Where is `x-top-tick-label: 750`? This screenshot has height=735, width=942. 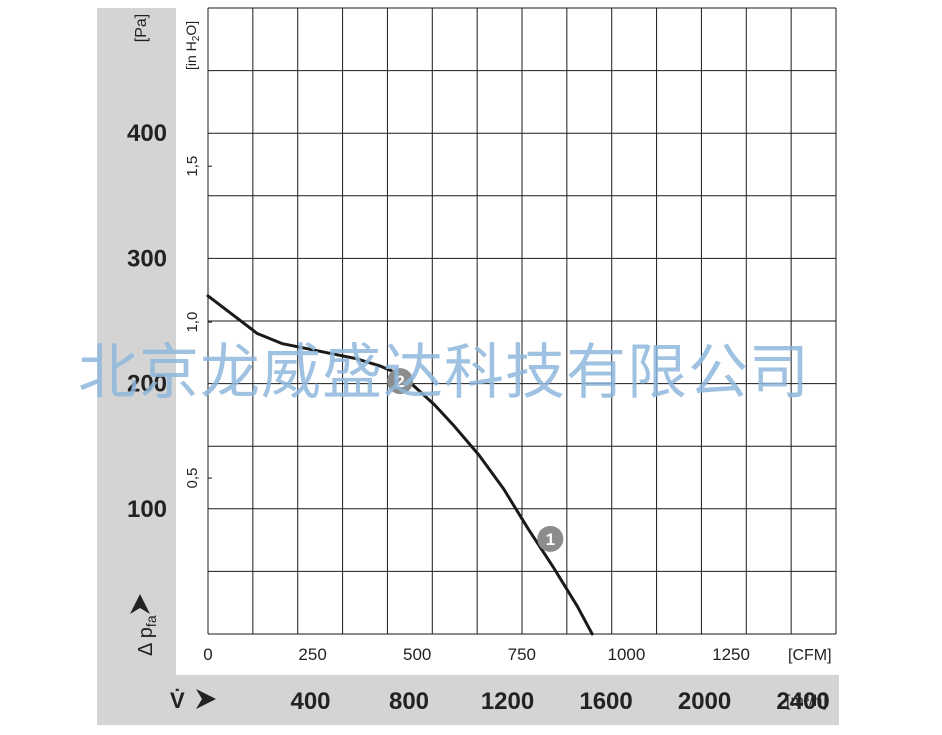
x-top-tick-label: 750 is located at coordinates (522, 654).